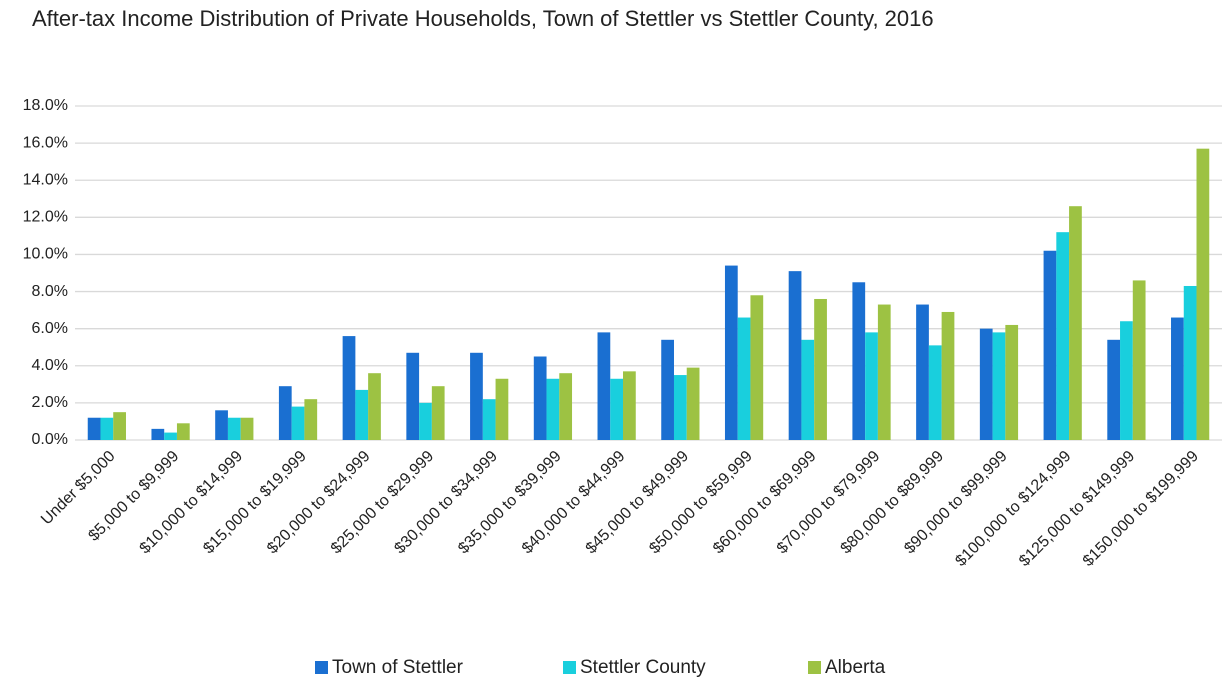 The height and width of the screenshot is (683, 1230). Describe the element at coordinates (45, 254) in the screenshot. I see `y-tick-label: 10.0%` at that location.